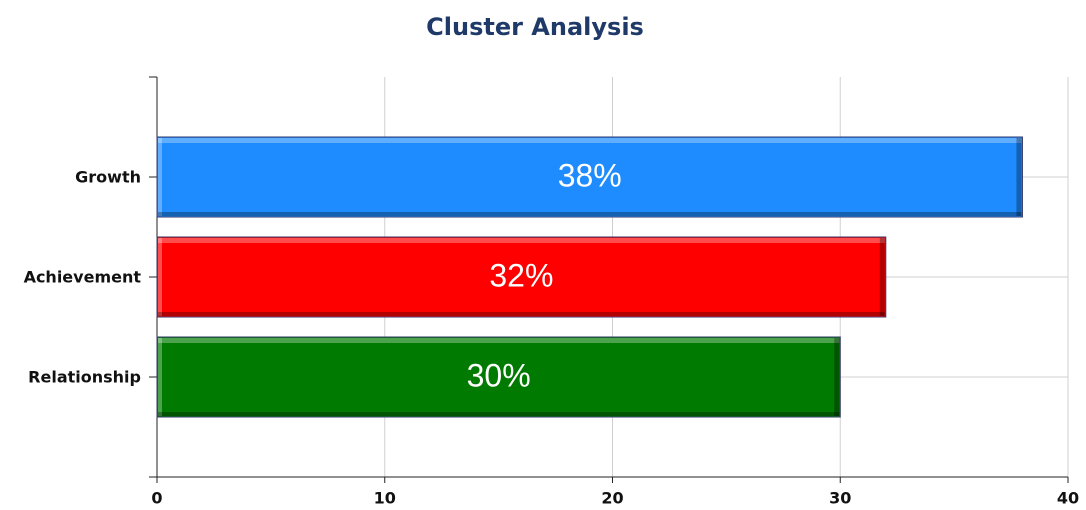 Image resolution: width=1086 pixels, height=510 pixels. What do you see at coordinates (83, 277) in the screenshot?
I see `y-tick-label: Achievement` at bounding box center [83, 277].